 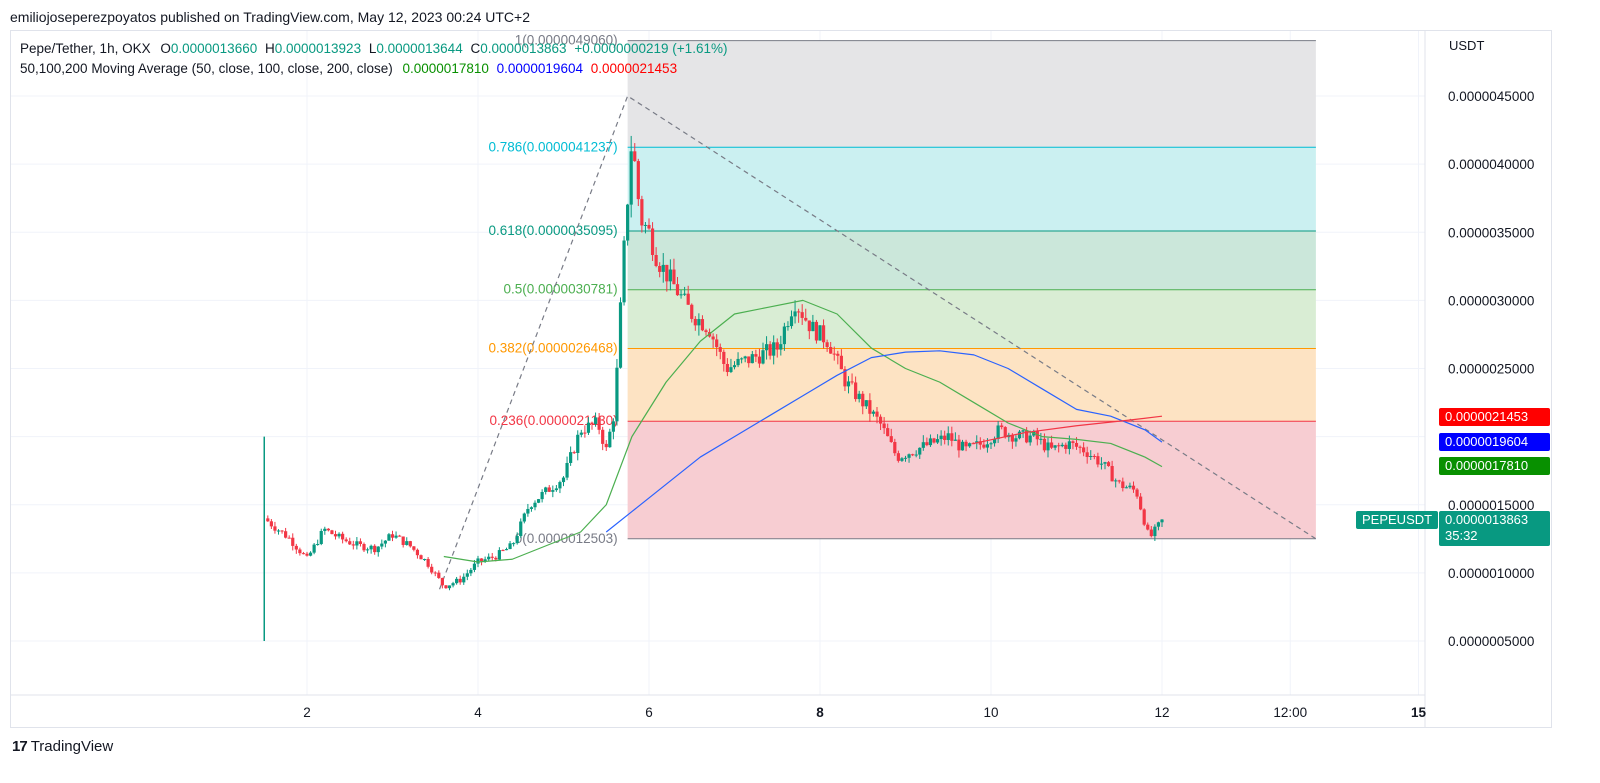 What do you see at coordinates (1494, 466) in the screenshot?
I see `price-tag: 0.0000017810` at bounding box center [1494, 466].